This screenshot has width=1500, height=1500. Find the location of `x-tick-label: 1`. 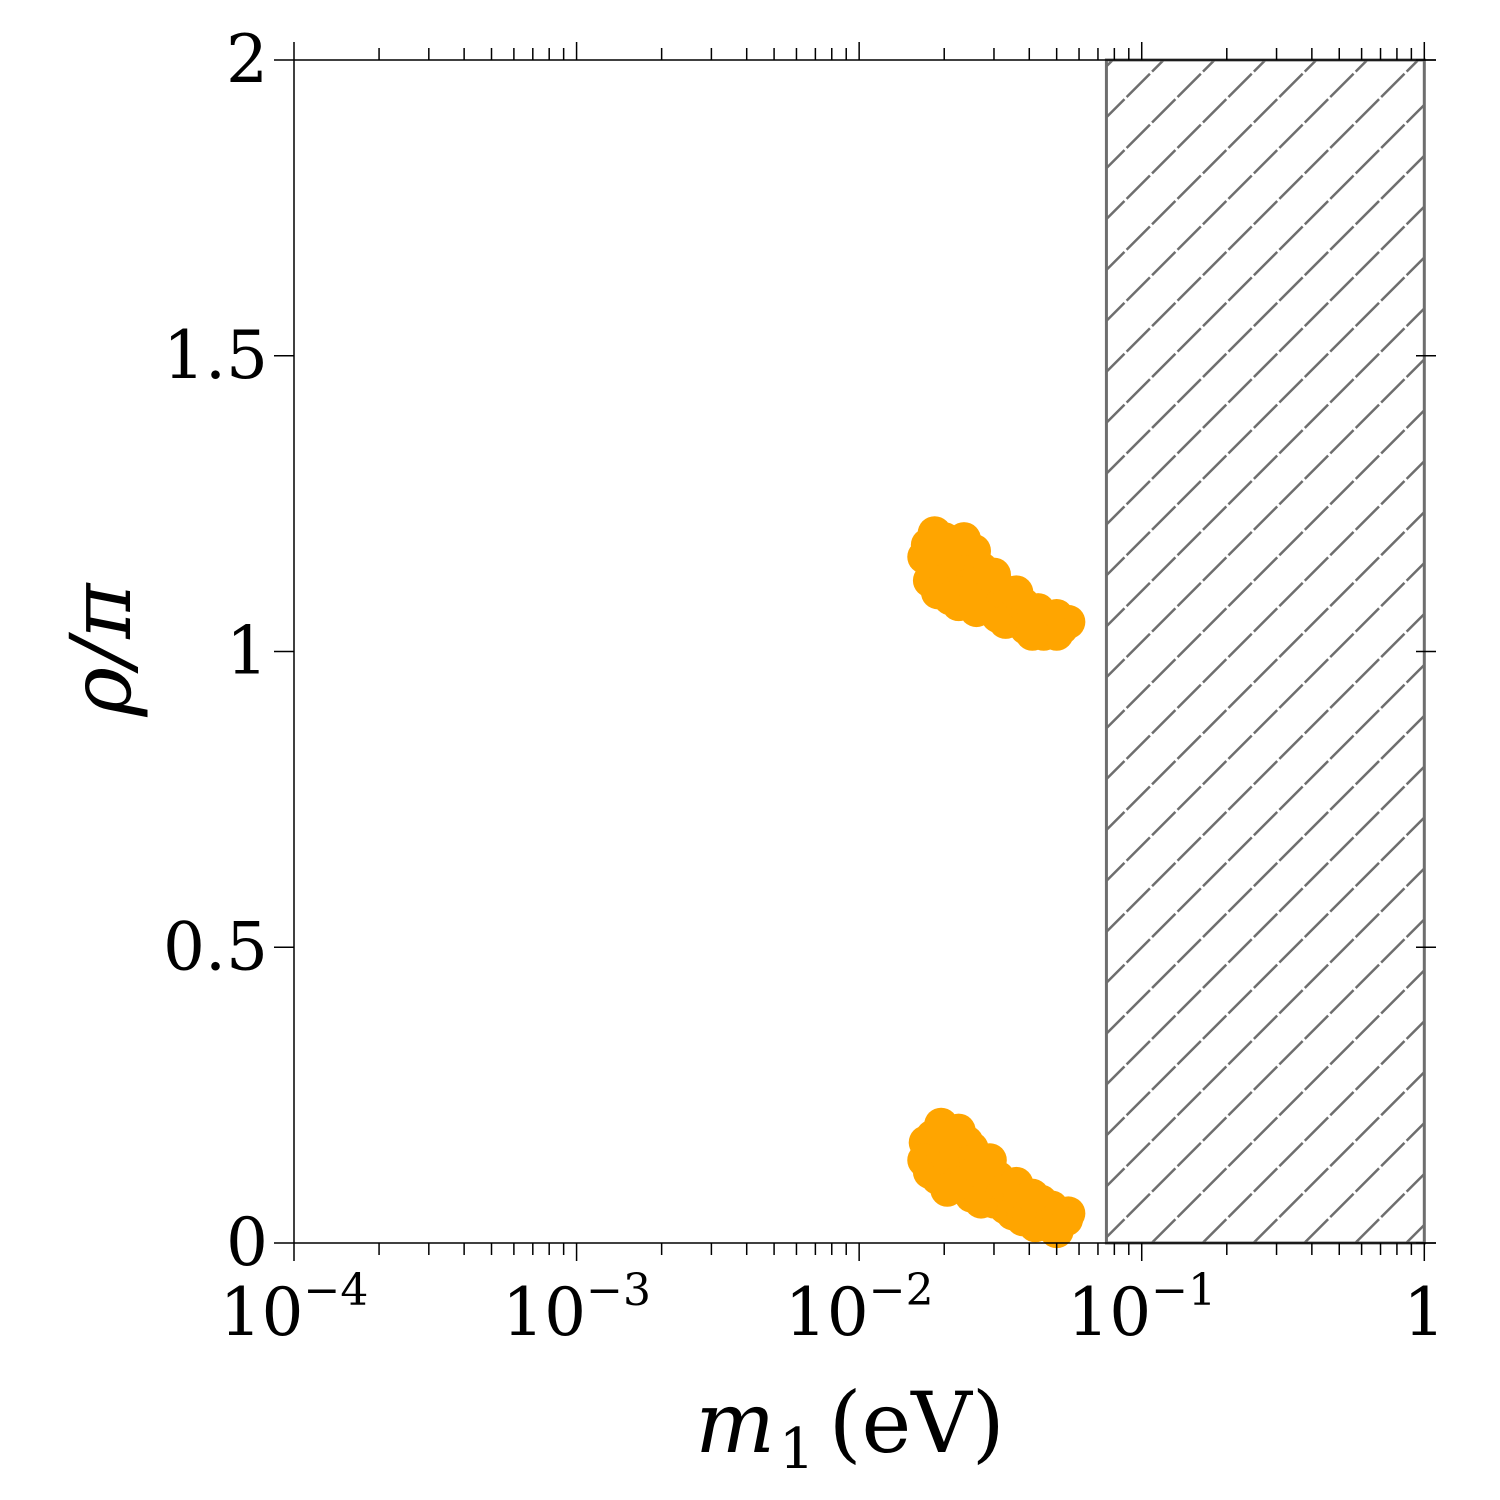

x-tick-label: 1 is located at coordinates (1424, 1312).